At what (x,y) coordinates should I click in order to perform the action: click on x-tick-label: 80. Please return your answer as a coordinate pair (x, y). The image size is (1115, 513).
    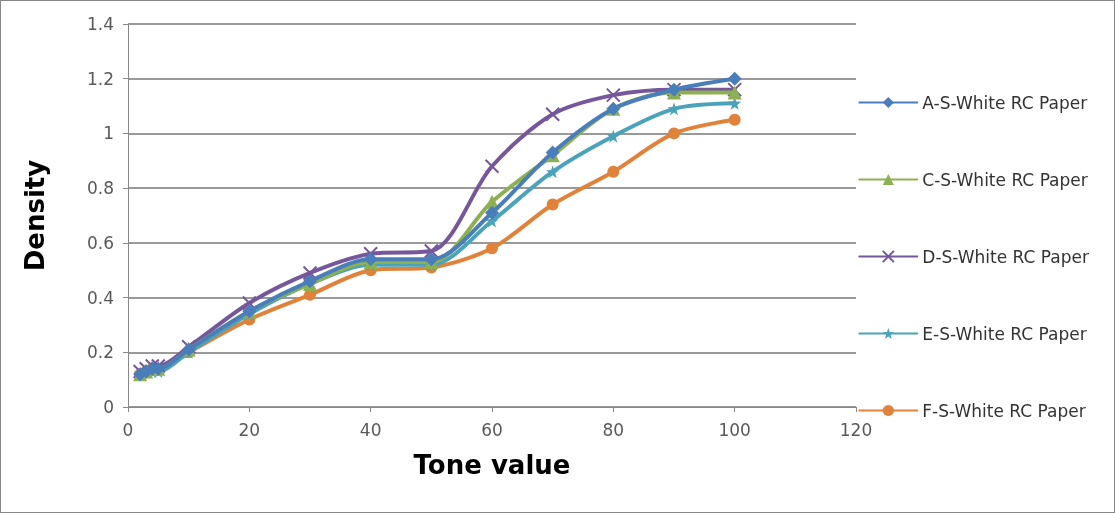
    Looking at the image, I should click on (613, 429).